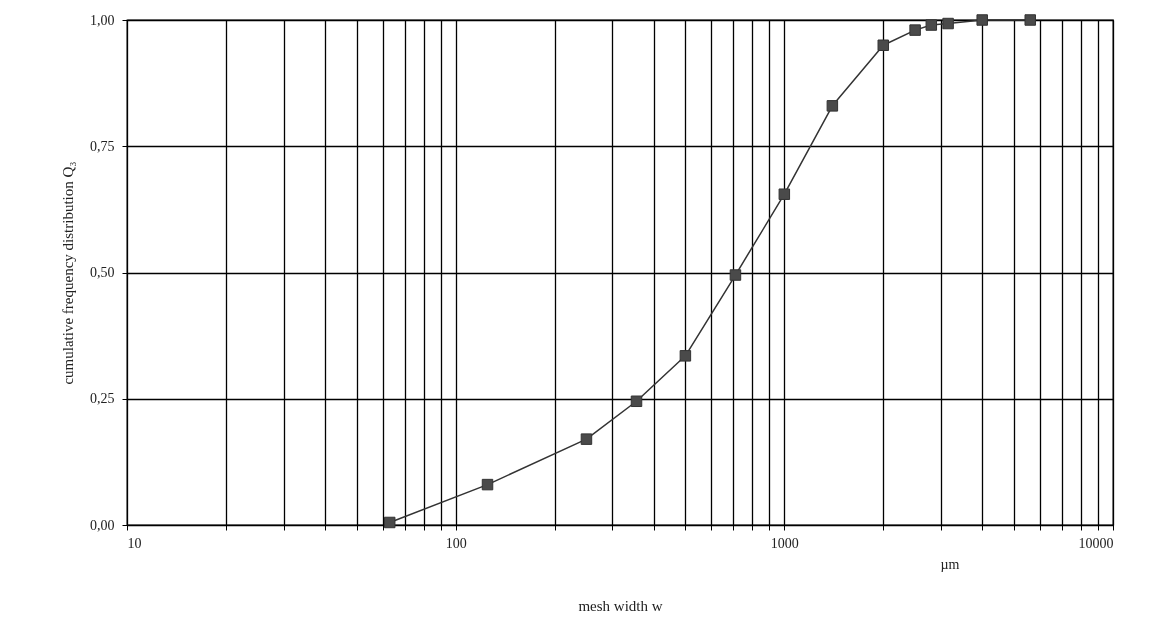 This screenshot has width=1152, height=630. What do you see at coordinates (102, 146) in the screenshot?
I see `y-tick-label: 0,75` at bounding box center [102, 146].